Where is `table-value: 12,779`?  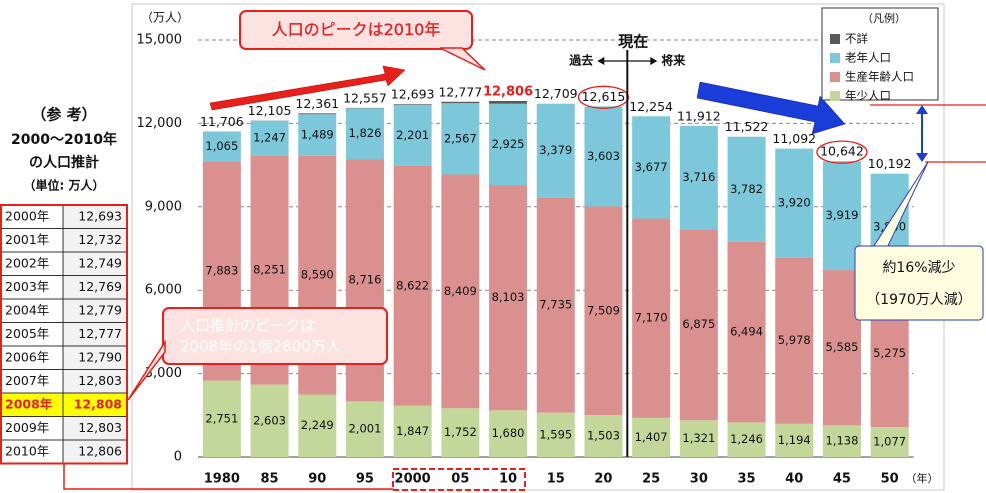
table-value: 12,779 is located at coordinates (100, 309).